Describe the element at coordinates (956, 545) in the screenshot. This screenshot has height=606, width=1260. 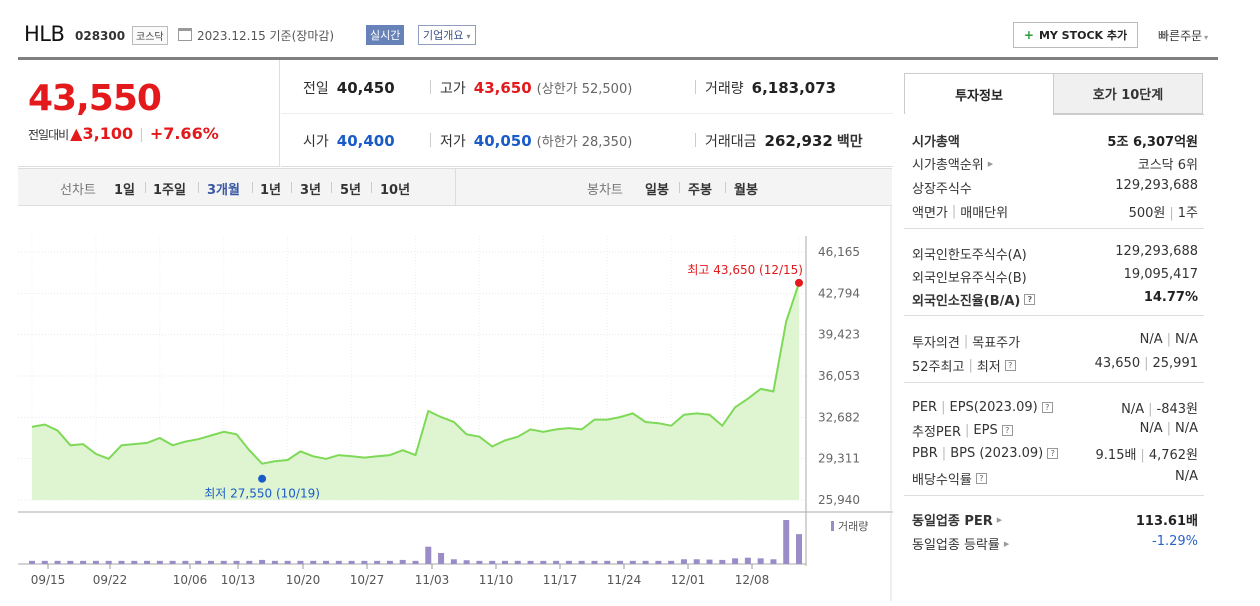
I see `sector-change-label: 동일업종 등락률` at that location.